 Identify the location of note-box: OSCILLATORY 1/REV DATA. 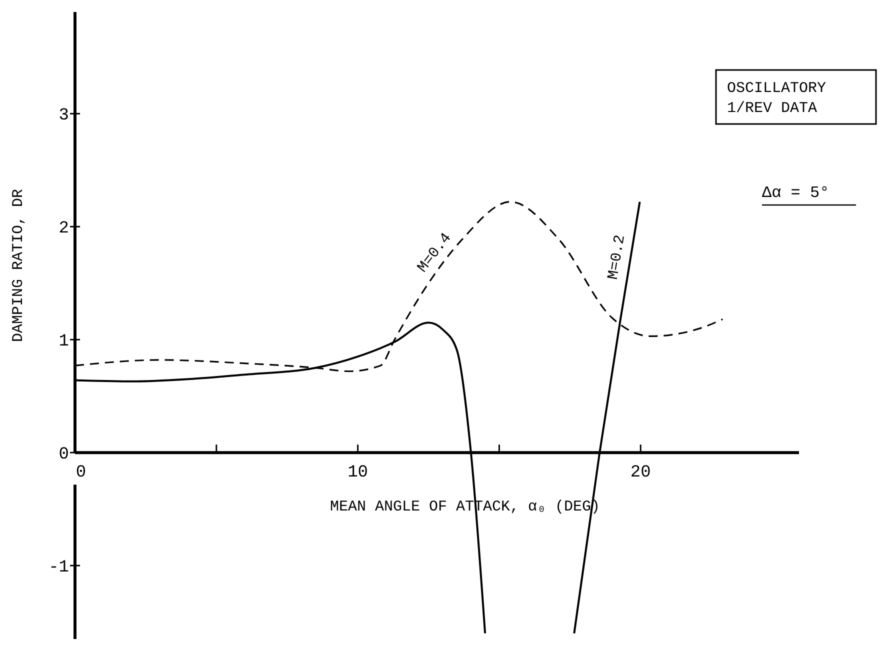
(796, 97).